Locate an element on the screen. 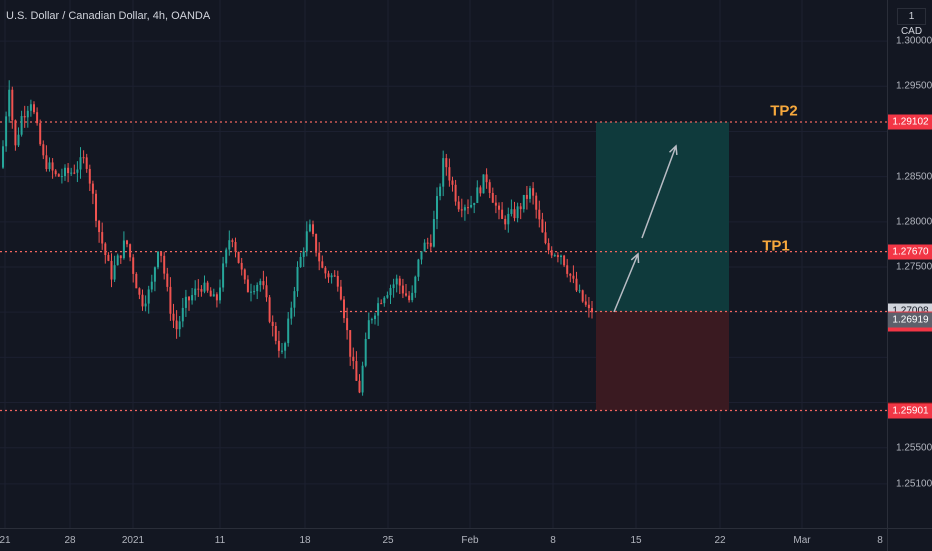 This screenshot has height=551, width=932. time-tick: 8 is located at coordinates (553, 540).